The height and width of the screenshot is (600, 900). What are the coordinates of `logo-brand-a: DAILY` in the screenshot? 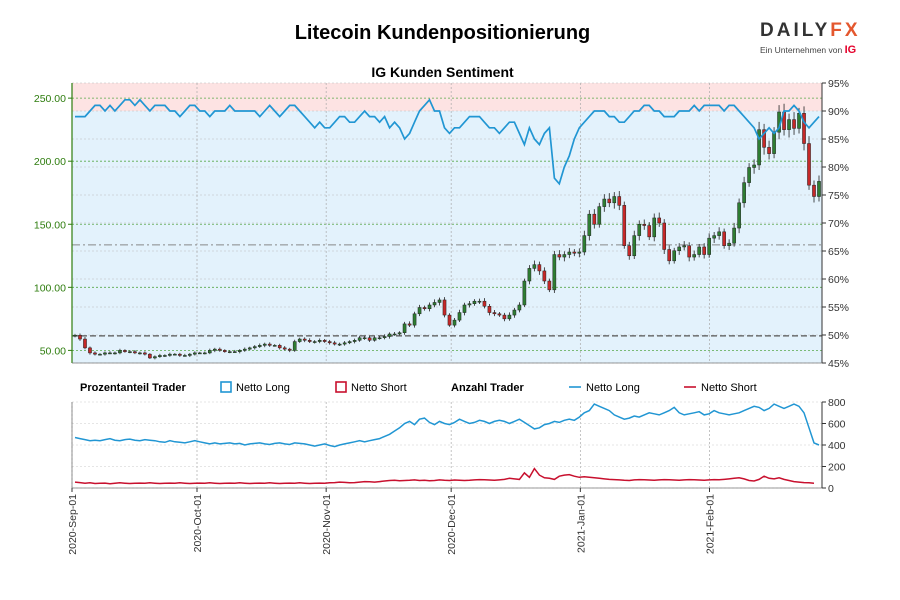 It's located at (795, 30).